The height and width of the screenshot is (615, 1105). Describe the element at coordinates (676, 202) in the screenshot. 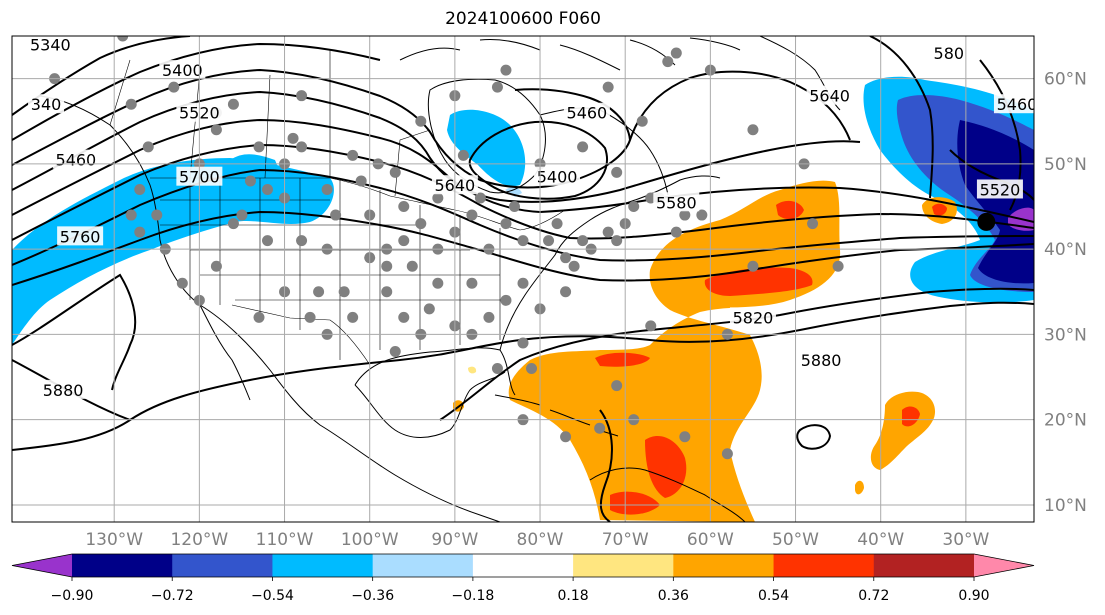

I see `contour-label: 5580` at that location.